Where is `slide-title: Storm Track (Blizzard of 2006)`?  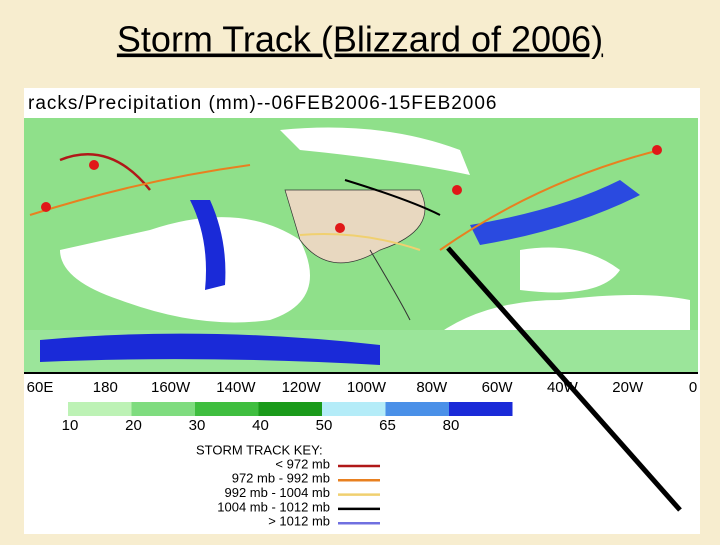
slide-title: Storm Track (Blizzard of 2006) is located at coordinates (360, 39).